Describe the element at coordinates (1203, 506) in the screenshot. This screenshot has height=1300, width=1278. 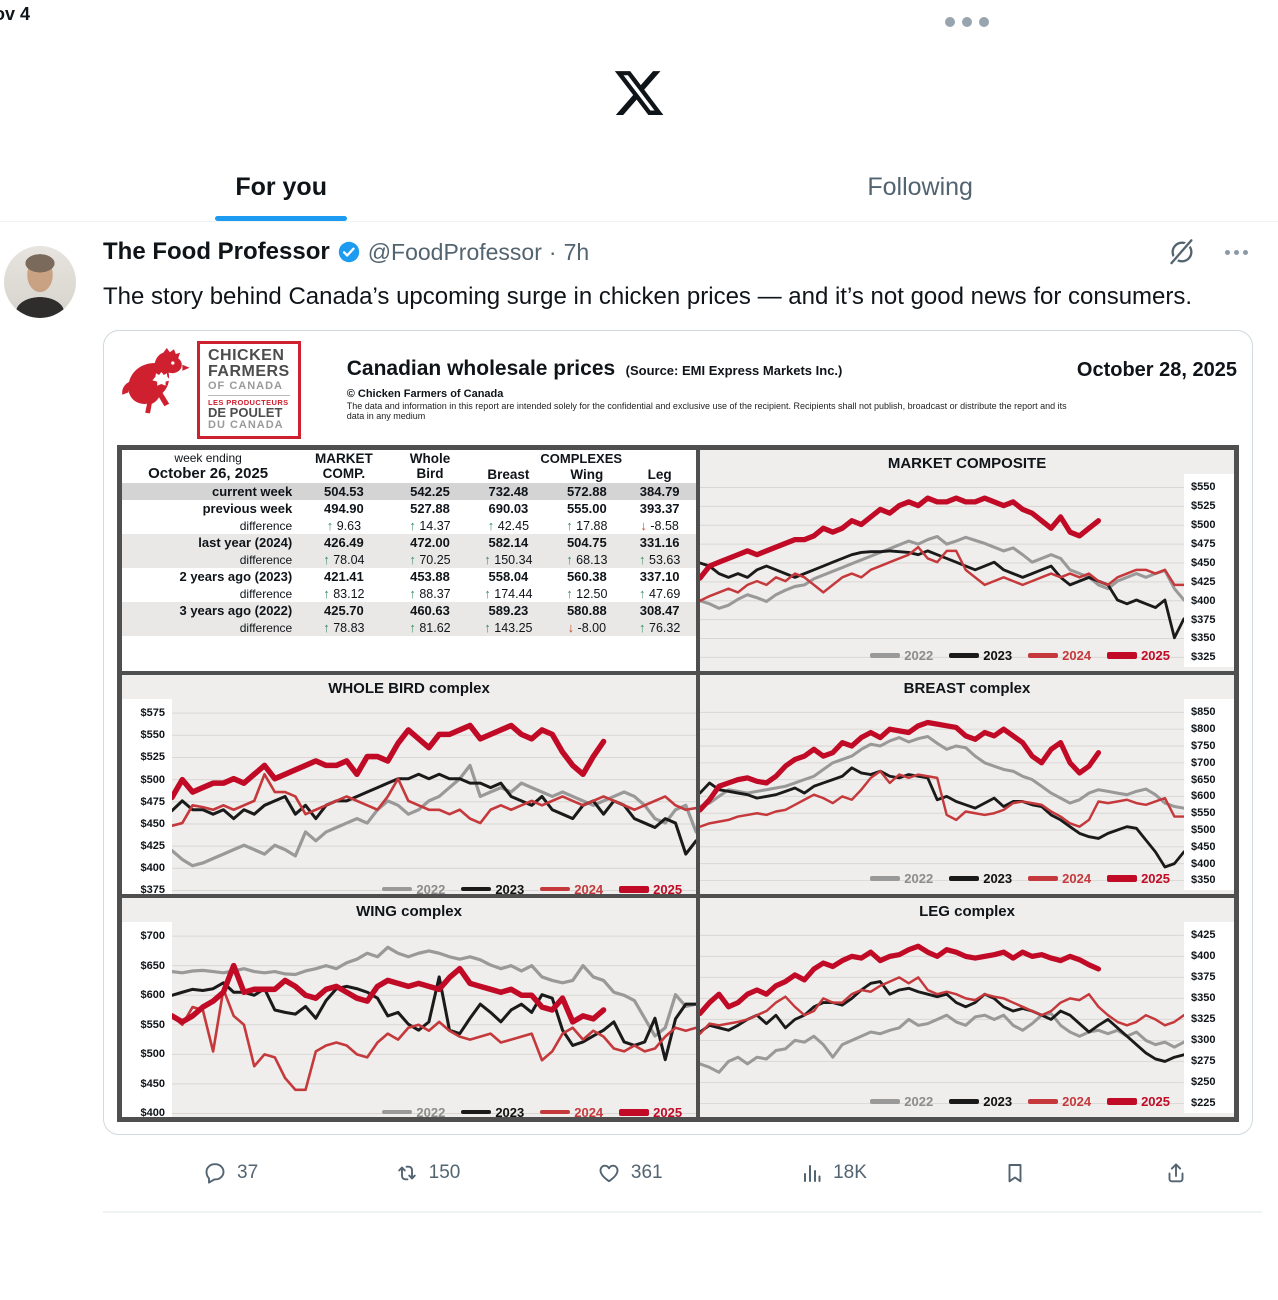
I see `y-axis-tick: $525` at that location.